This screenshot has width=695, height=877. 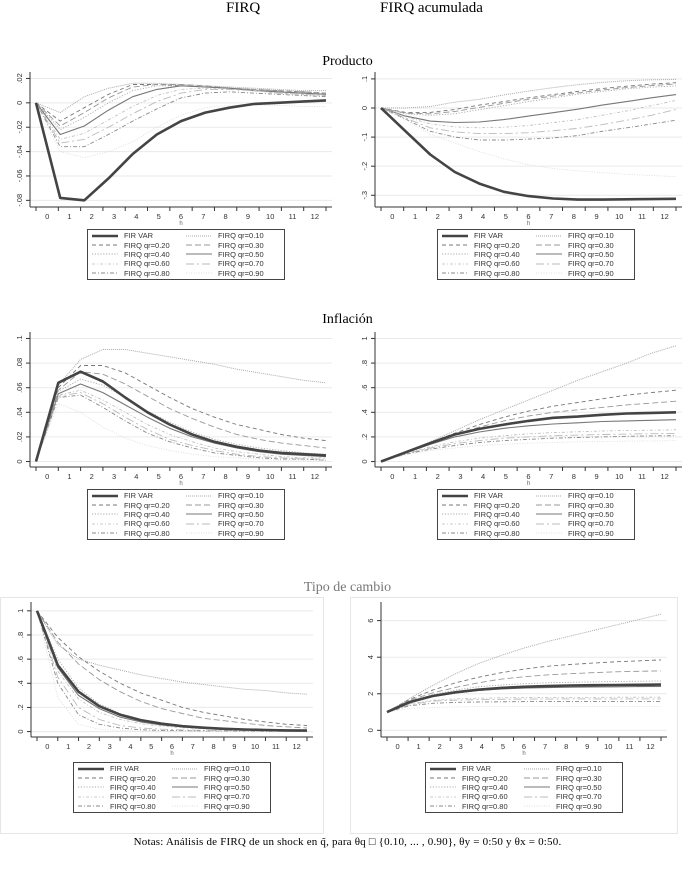 I want to click on legend-row: FIRQ qr=0.20 FIRQ qr=0.30, so click(x=186, y=505).